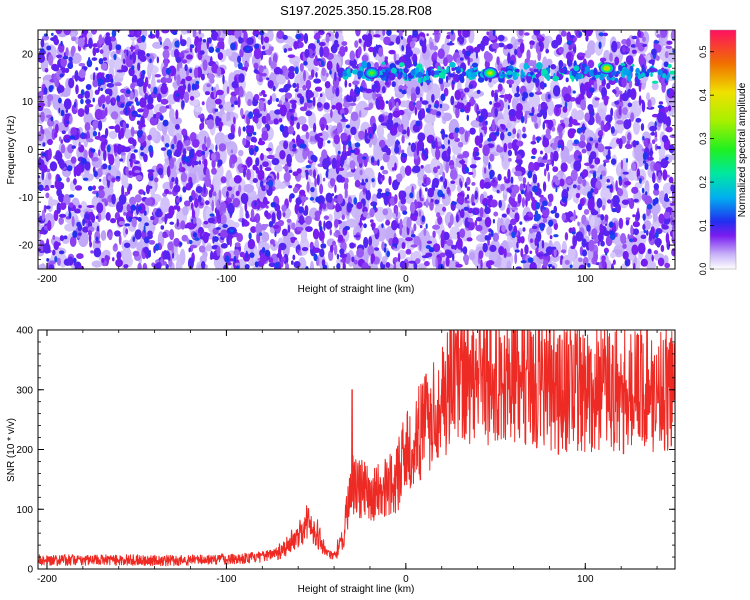  Describe the element at coordinates (585, 279) in the screenshot. I see `x-tick-label: 100` at that location.